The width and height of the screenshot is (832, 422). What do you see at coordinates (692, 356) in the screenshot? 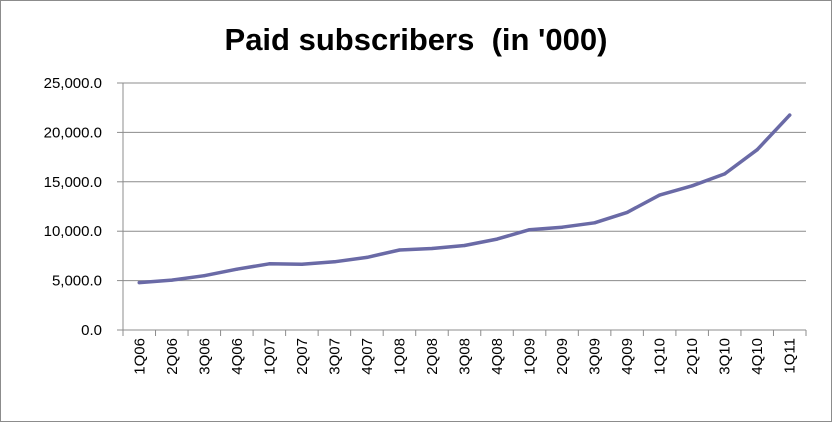
I see `x-tick-label: 2Q10` at bounding box center [692, 356].